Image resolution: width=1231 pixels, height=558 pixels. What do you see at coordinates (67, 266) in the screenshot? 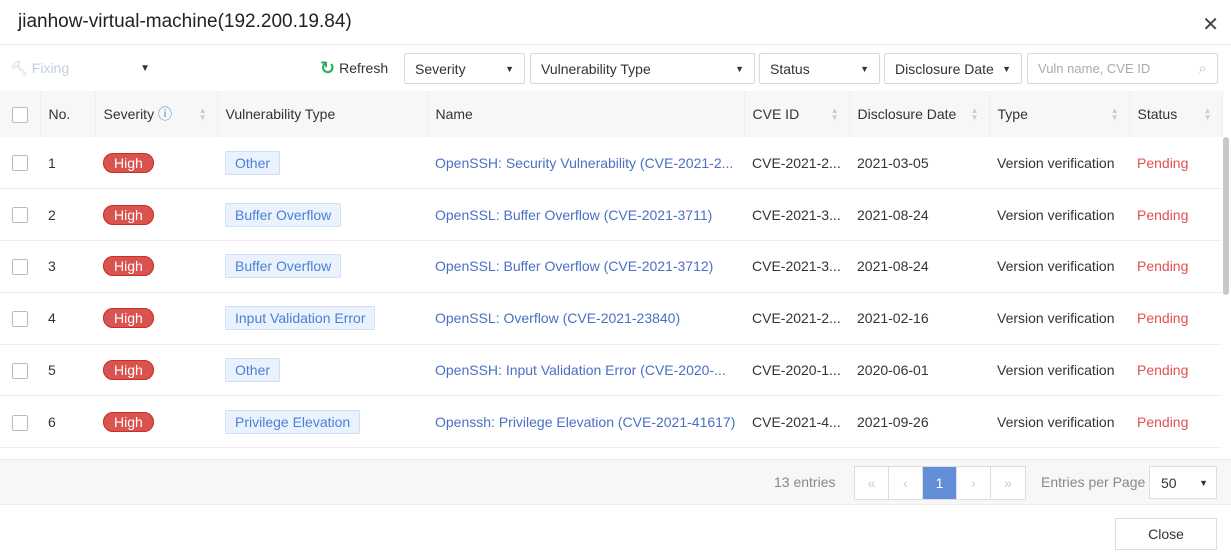
I see `row-no: 3` at bounding box center [67, 266].